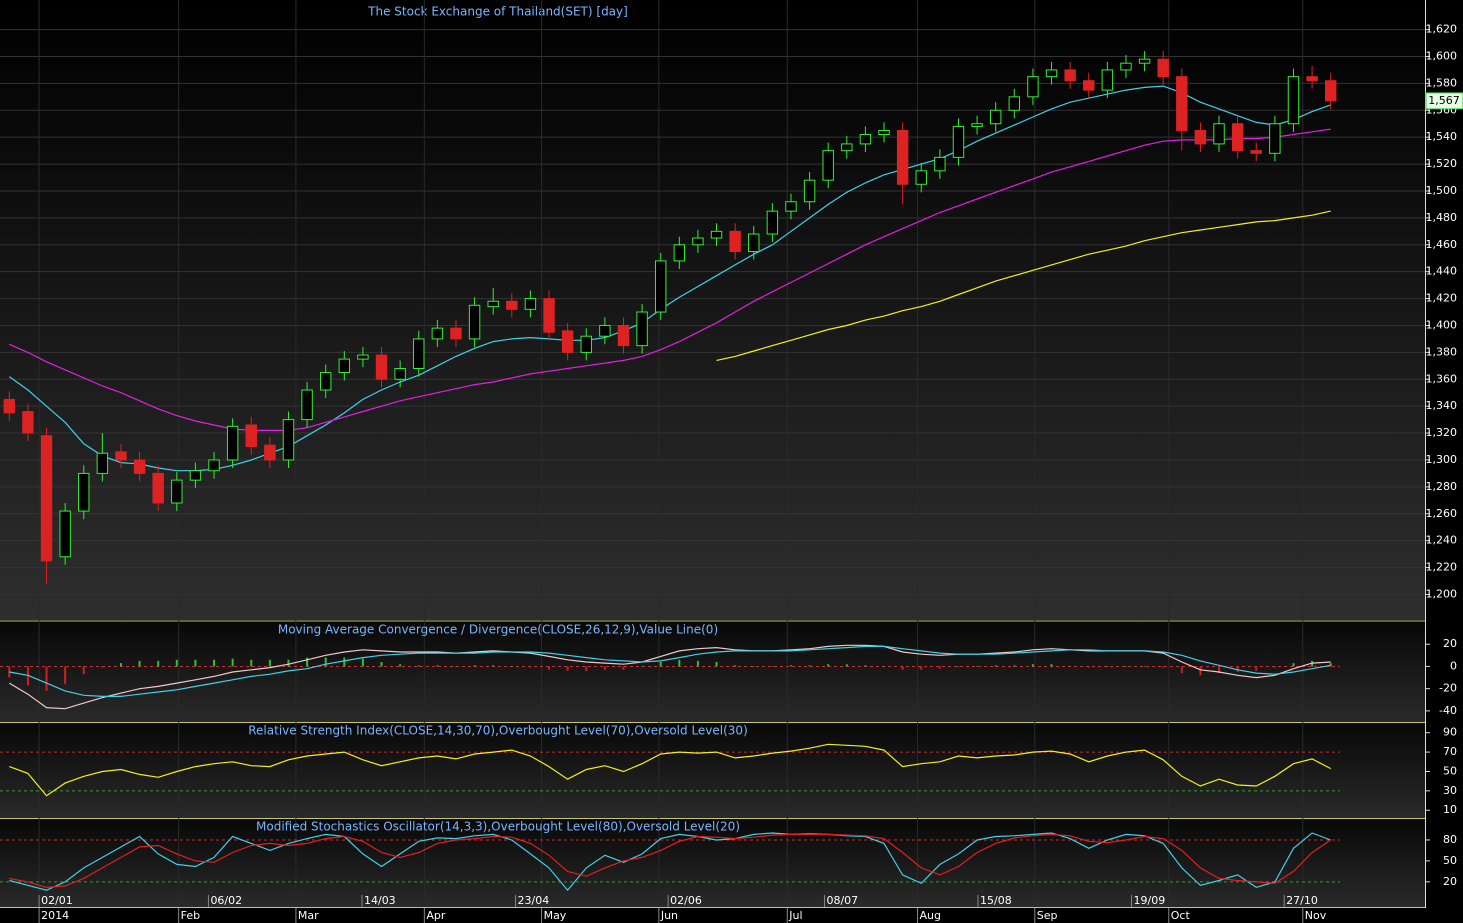  I want to click on y-tick-label: 50, so click(1450, 860).